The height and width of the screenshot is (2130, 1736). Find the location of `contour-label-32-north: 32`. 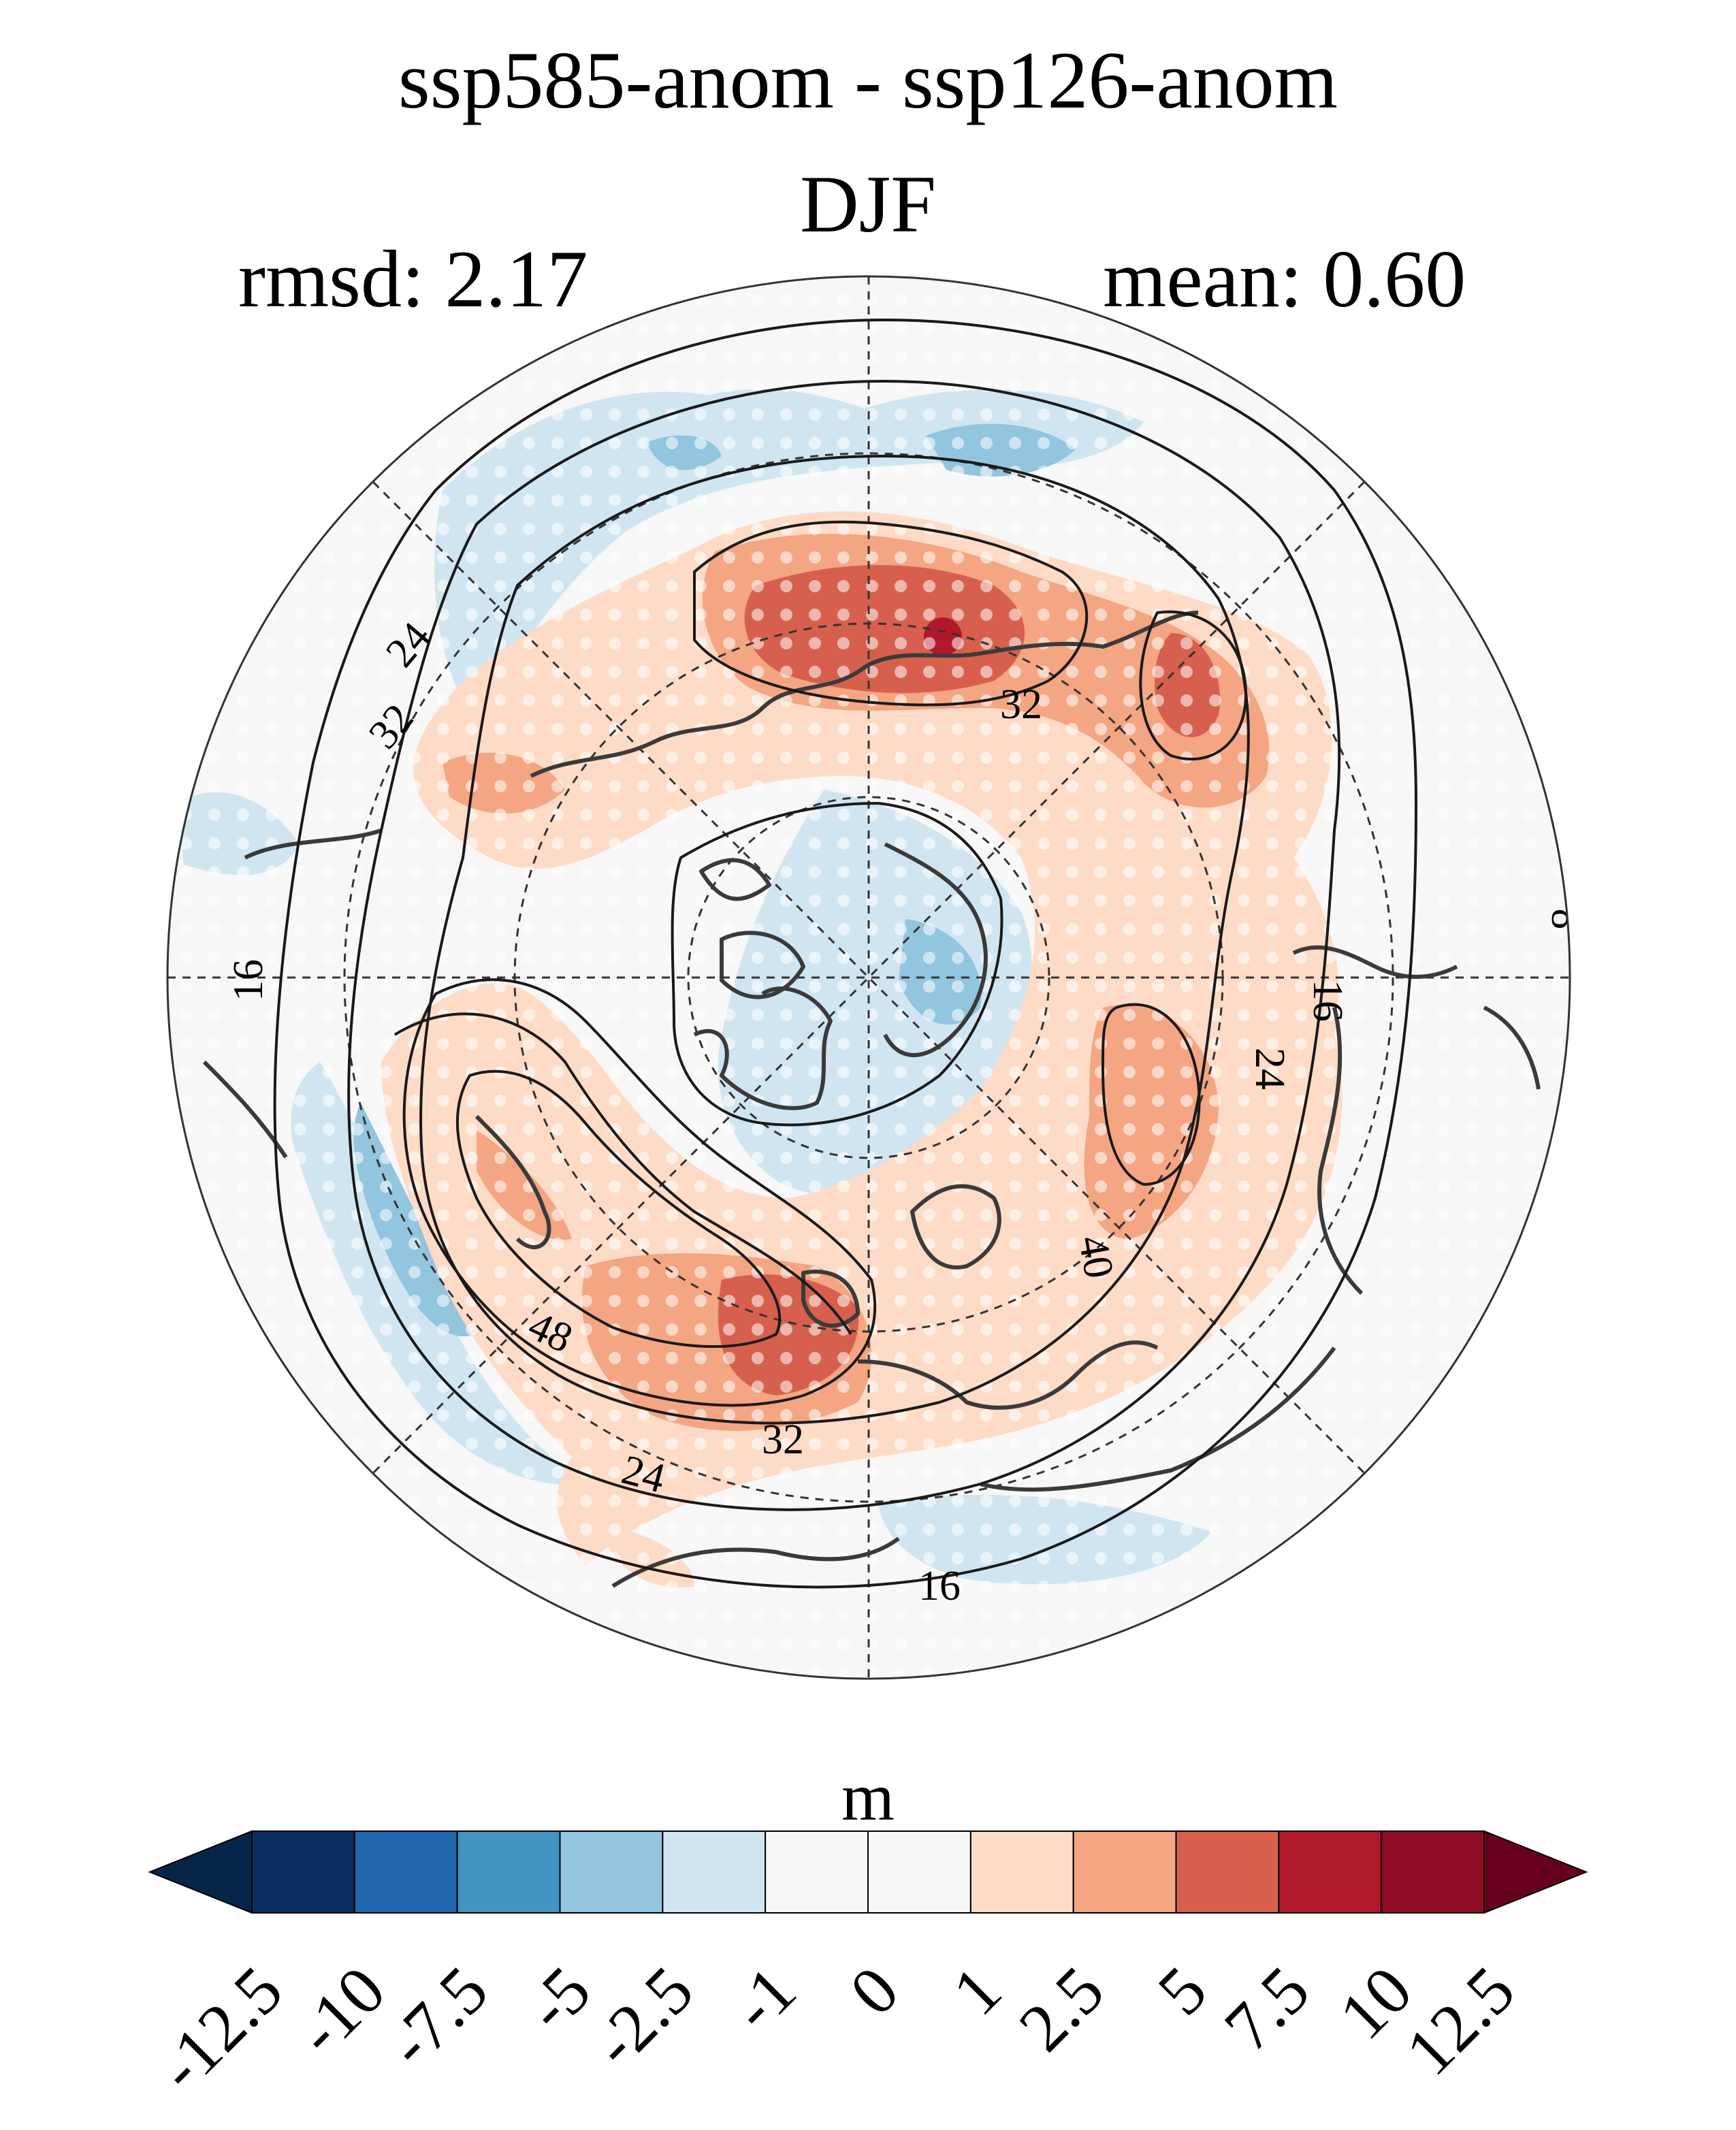

contour-label-32-north: 32 is located at coordinates (1021, 704).